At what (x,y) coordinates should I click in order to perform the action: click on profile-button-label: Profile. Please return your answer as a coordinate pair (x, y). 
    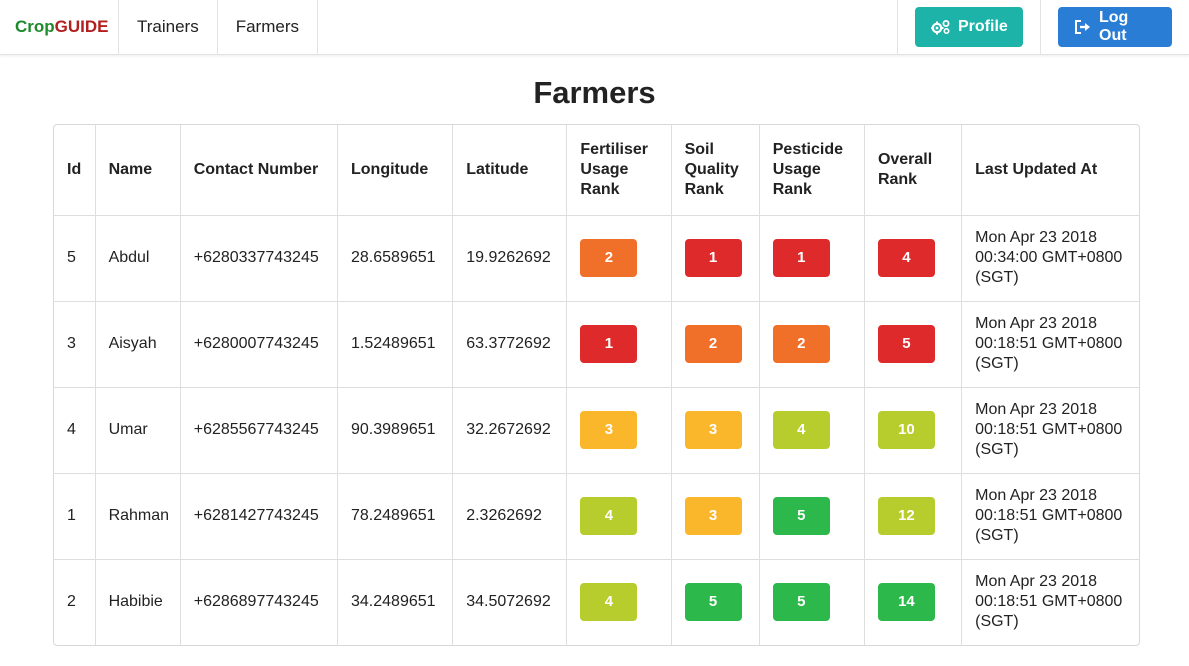
    Looking at the image, I should click on (983, 26).